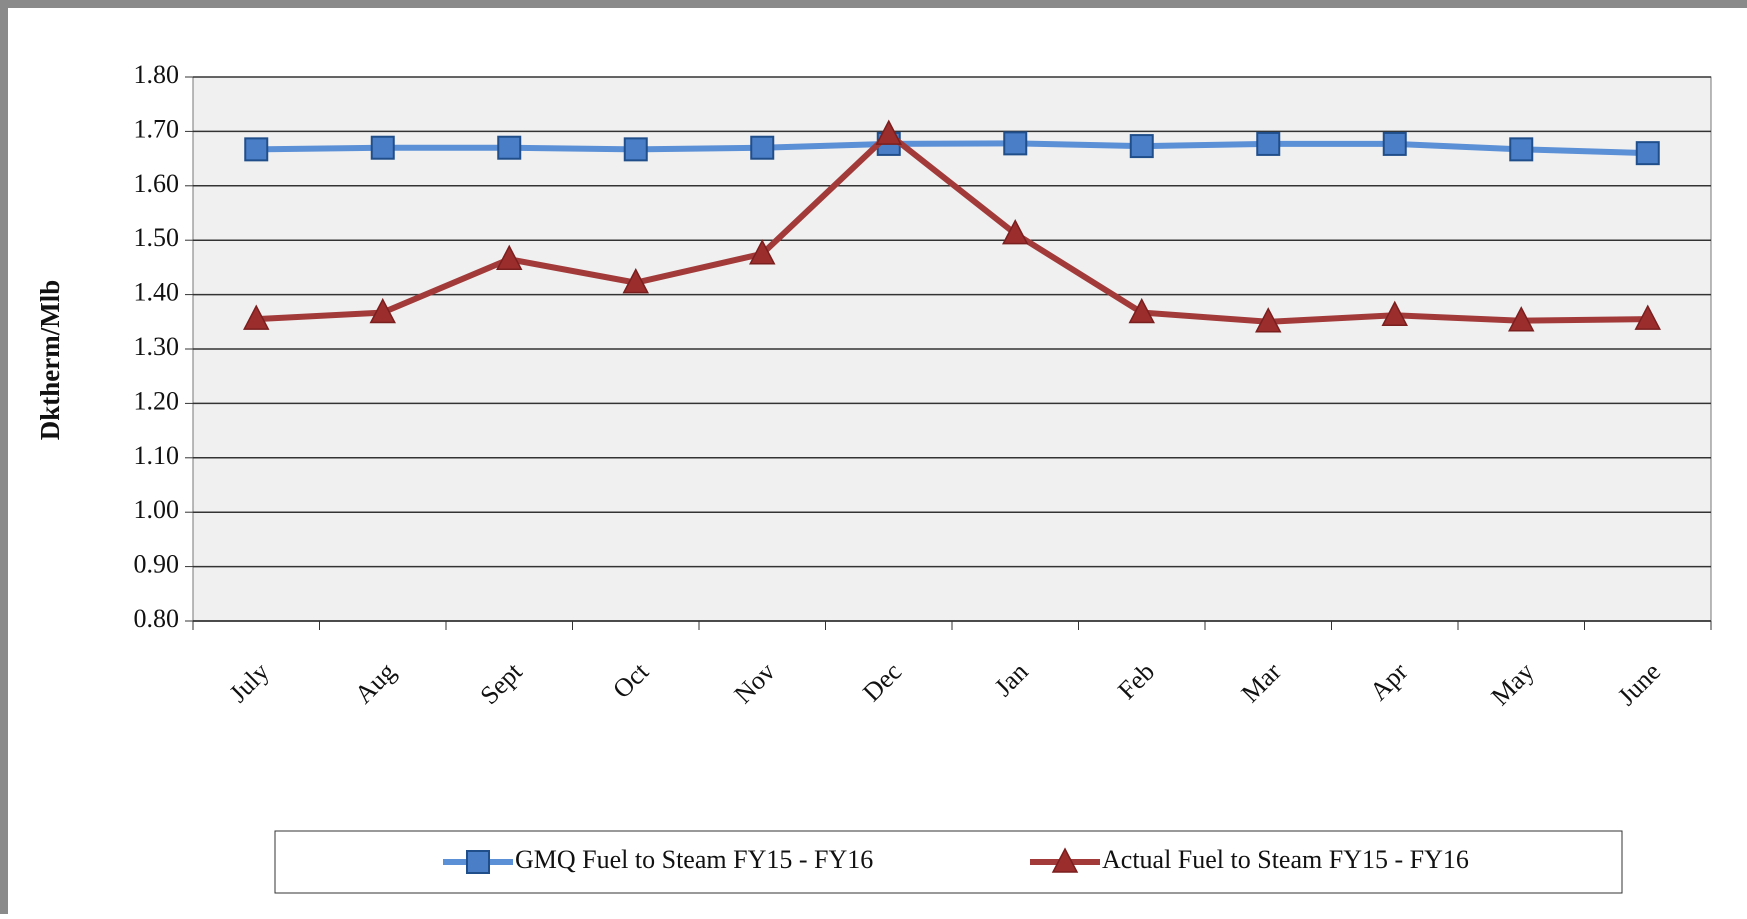 This screenshot has width=1747, height=919. I want to click on legend-label: Actual Fuel to Steam FY15 - FY16, so click(1285, 859).